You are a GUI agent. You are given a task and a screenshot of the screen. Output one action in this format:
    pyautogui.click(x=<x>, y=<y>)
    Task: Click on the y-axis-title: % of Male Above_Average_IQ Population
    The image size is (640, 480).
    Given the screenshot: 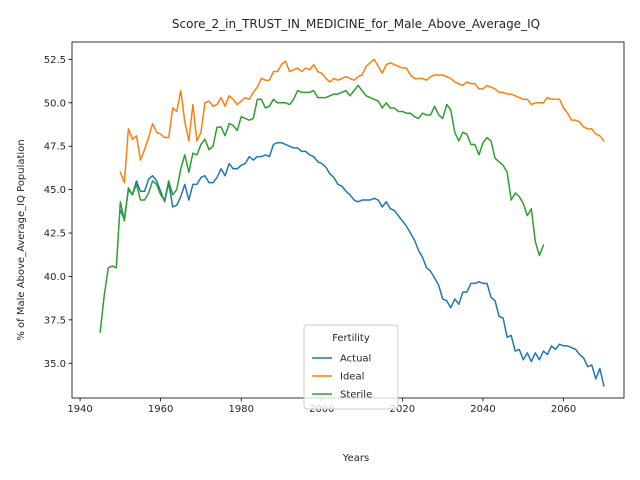 What is the action you would take?
    pyautogui.click(x=21, y=239)
    